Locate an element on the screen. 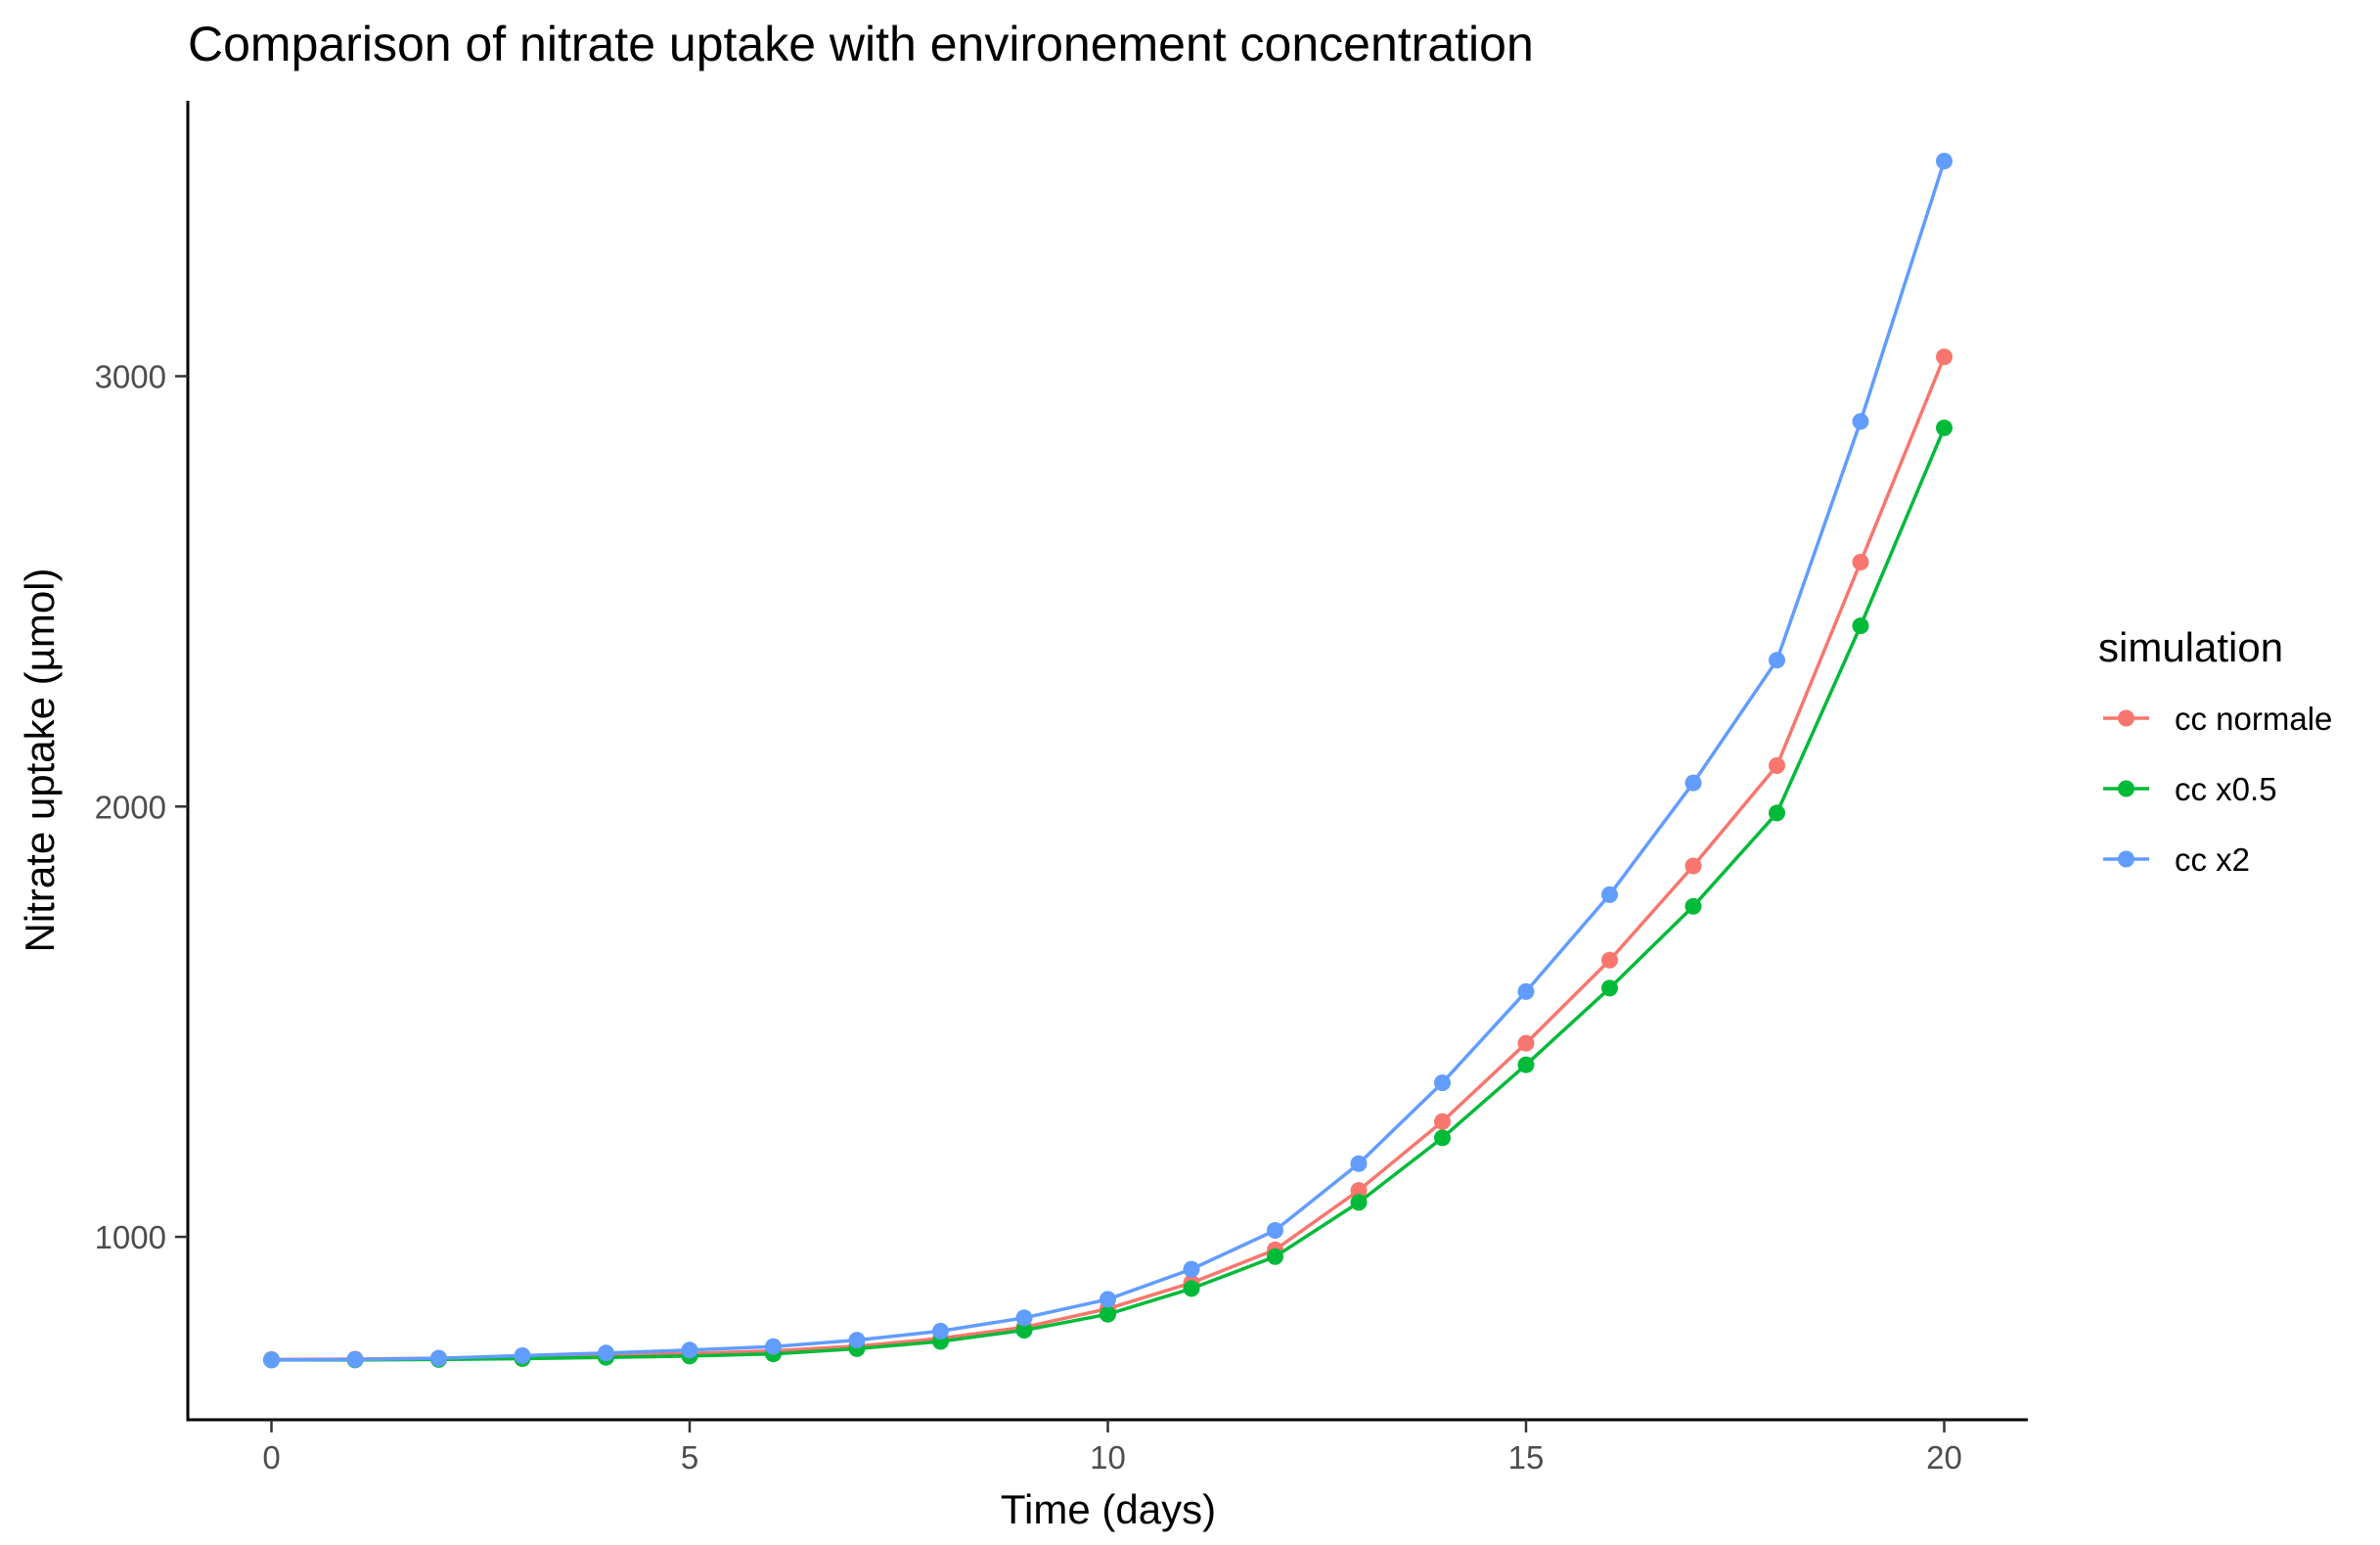 This screenshot has width=2380, height=1545. y-tick-label: 2000 is located at coordinates (130, 807).